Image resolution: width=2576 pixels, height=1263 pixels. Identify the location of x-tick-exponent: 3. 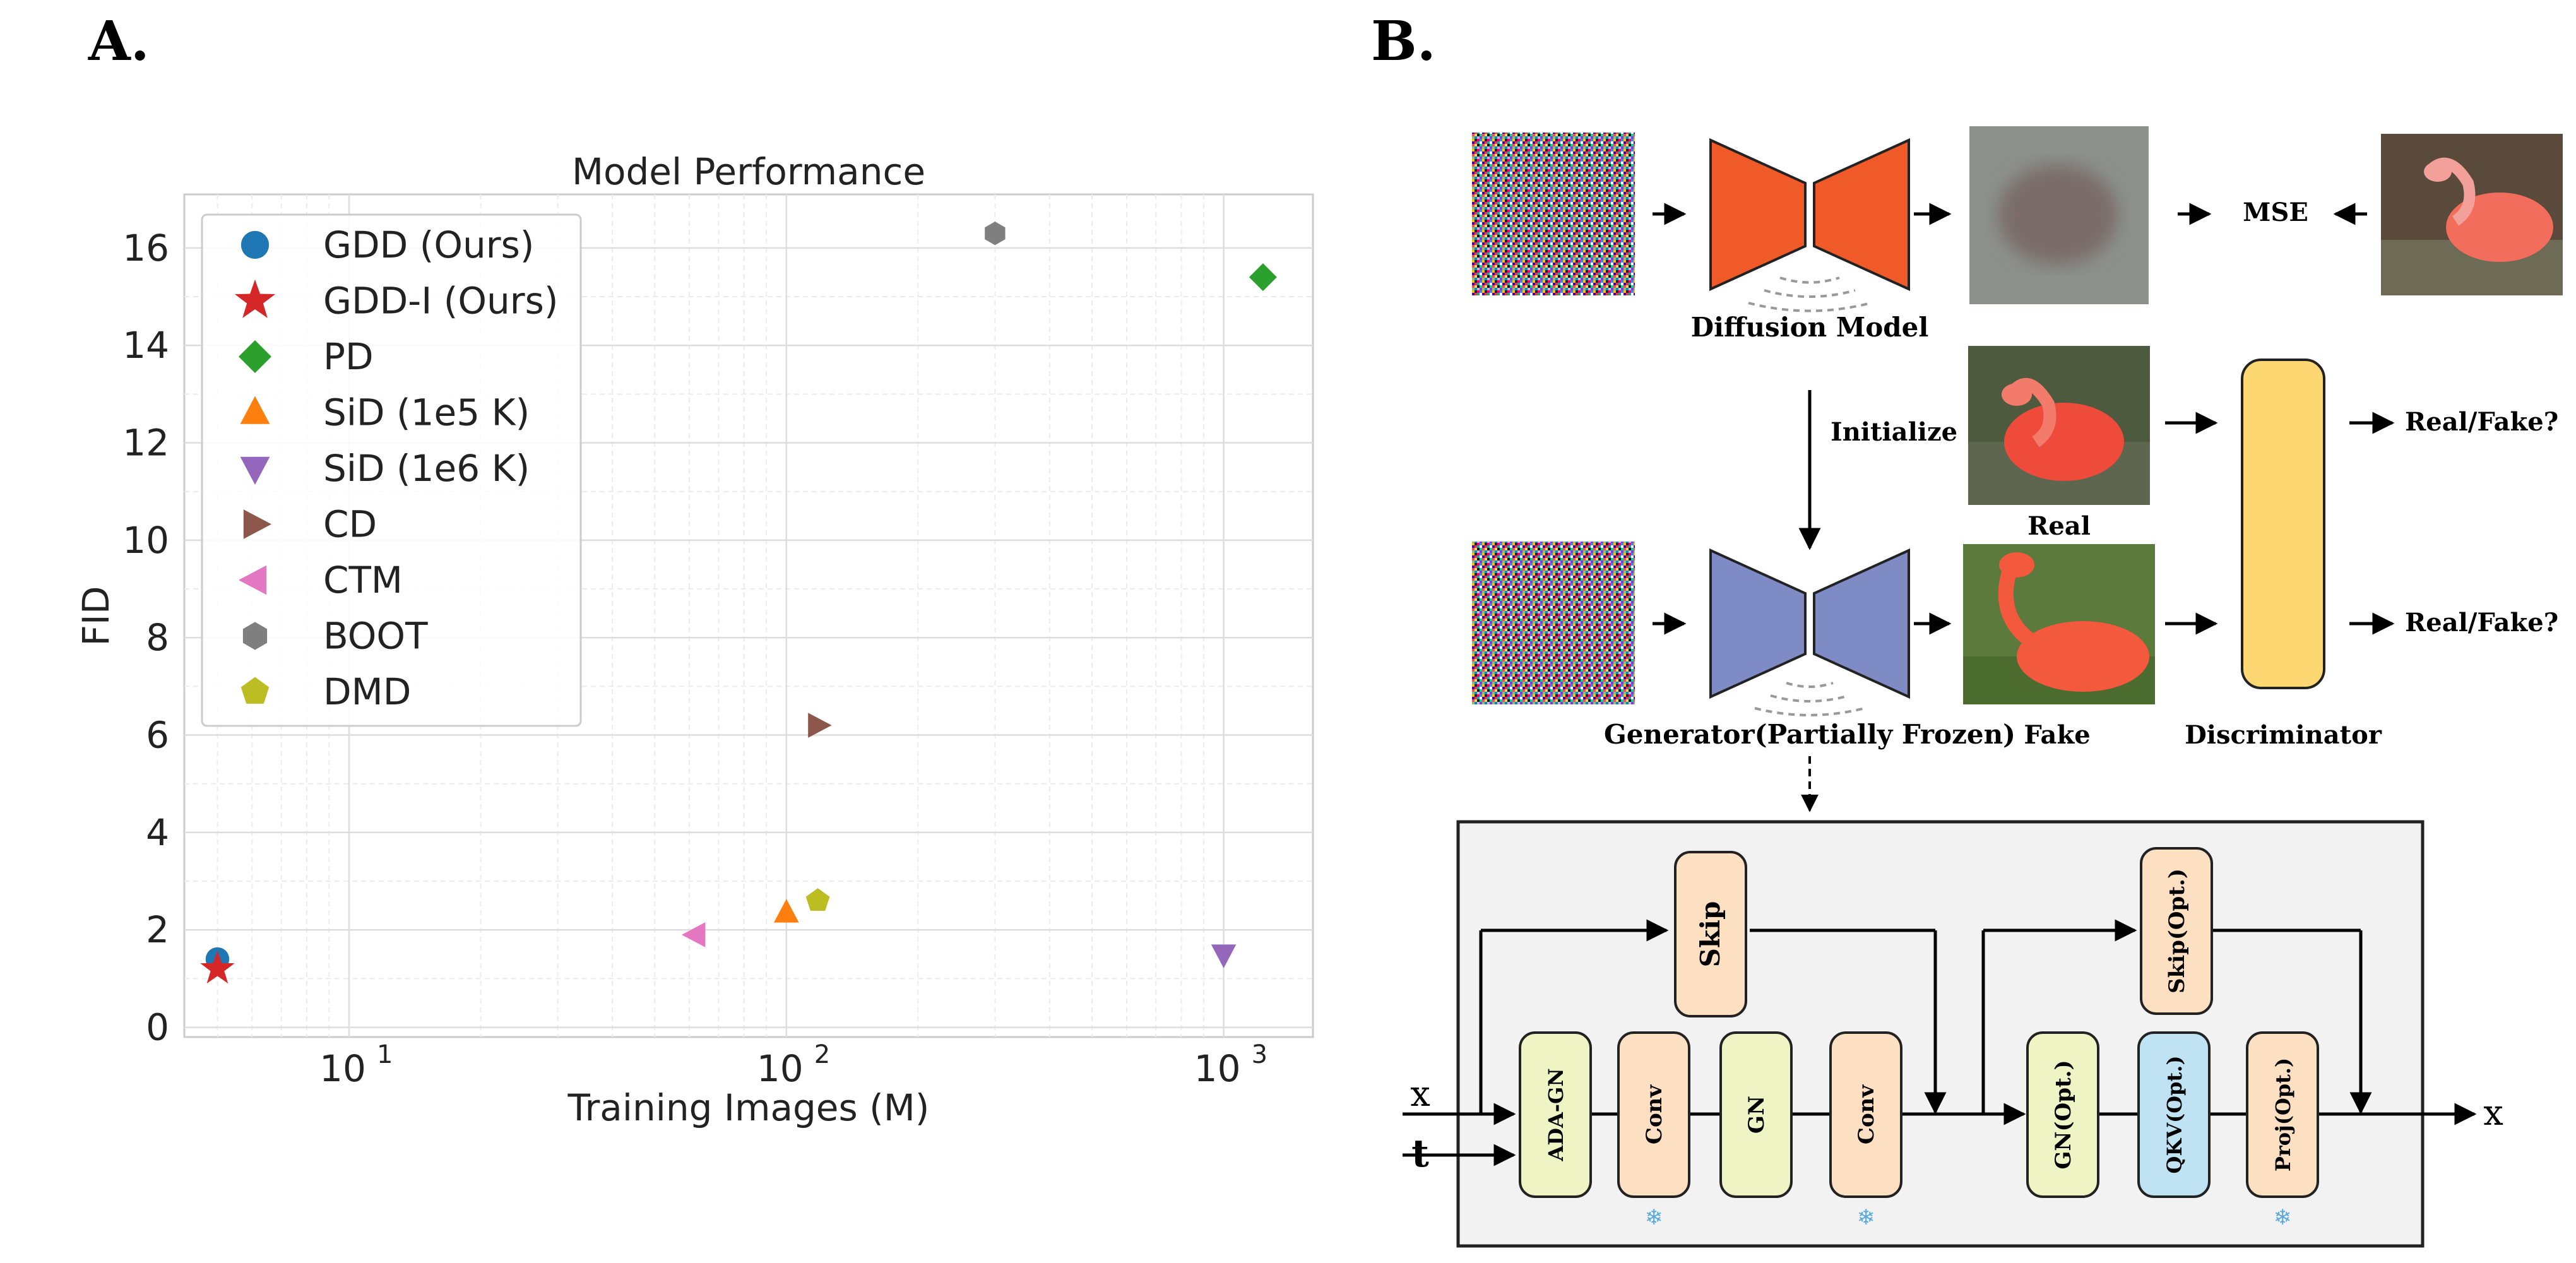
(1259, 1054).